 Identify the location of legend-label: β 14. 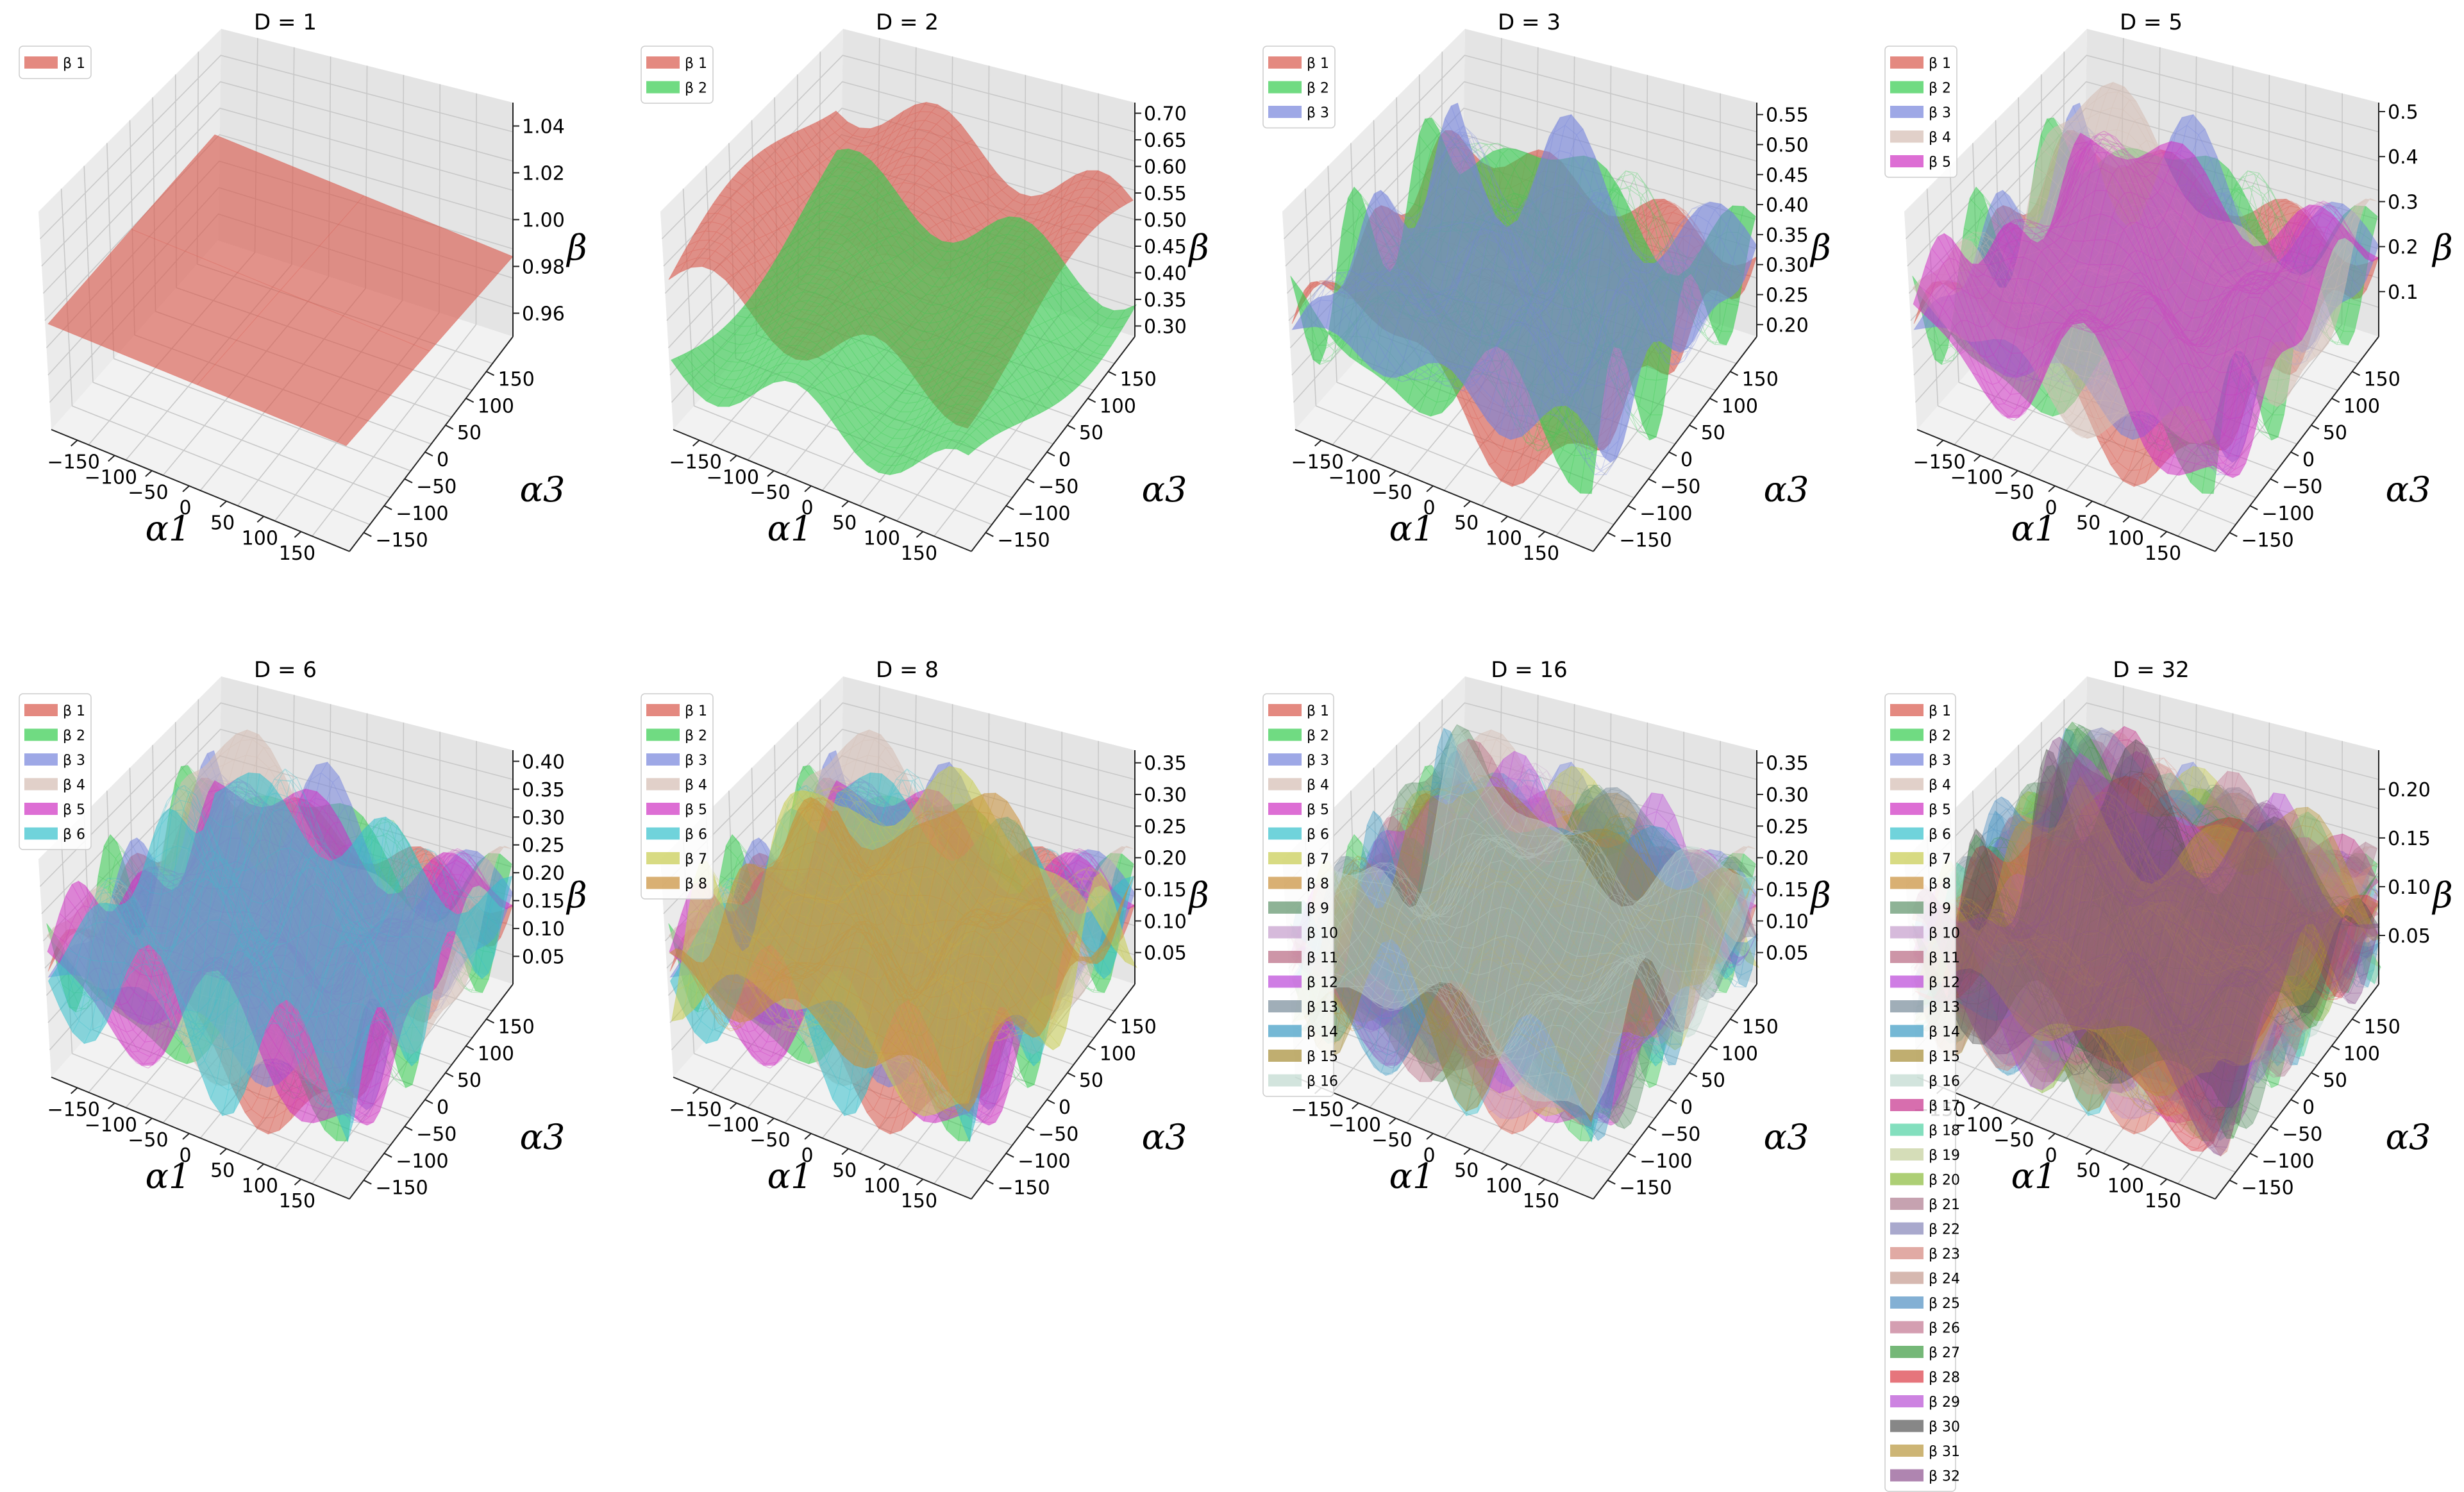
(1322, 1033).